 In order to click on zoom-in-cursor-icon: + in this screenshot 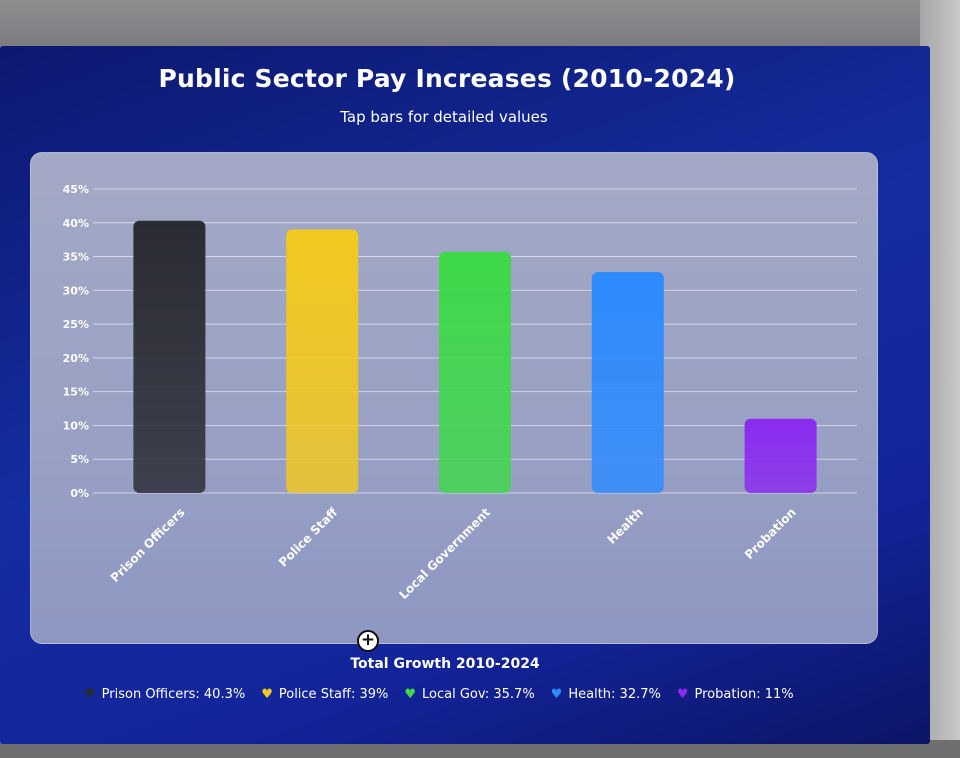, I will do `click(368, 641)`.